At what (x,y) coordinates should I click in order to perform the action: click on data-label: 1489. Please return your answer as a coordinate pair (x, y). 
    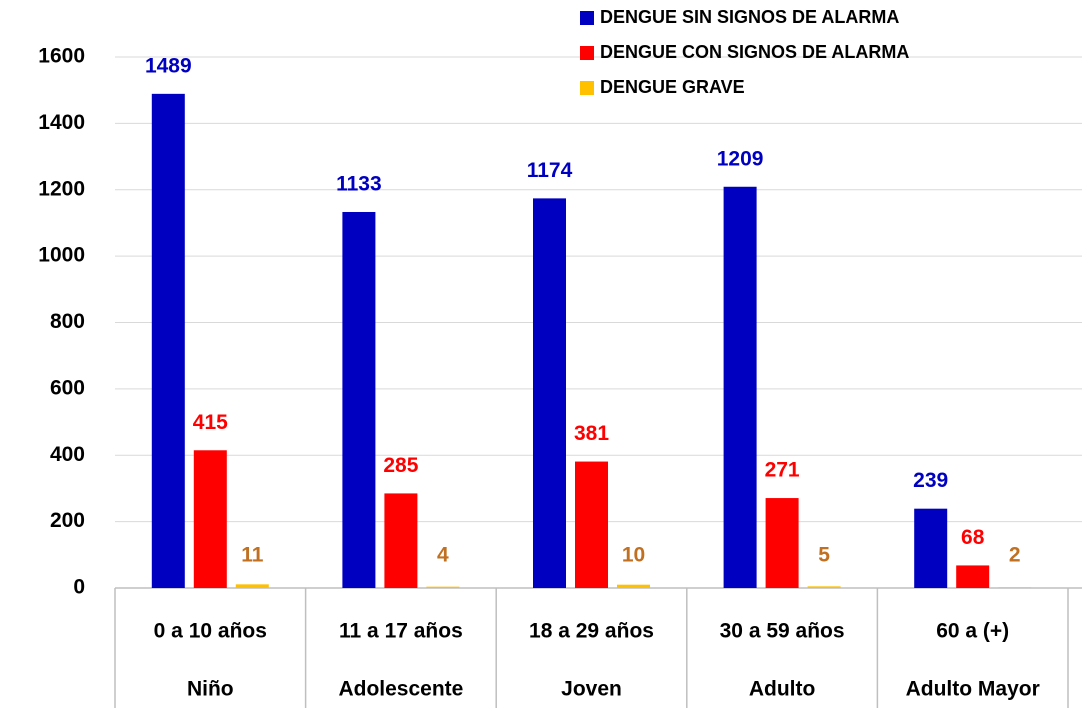
    Looking at the image, I should click on (168, 65).